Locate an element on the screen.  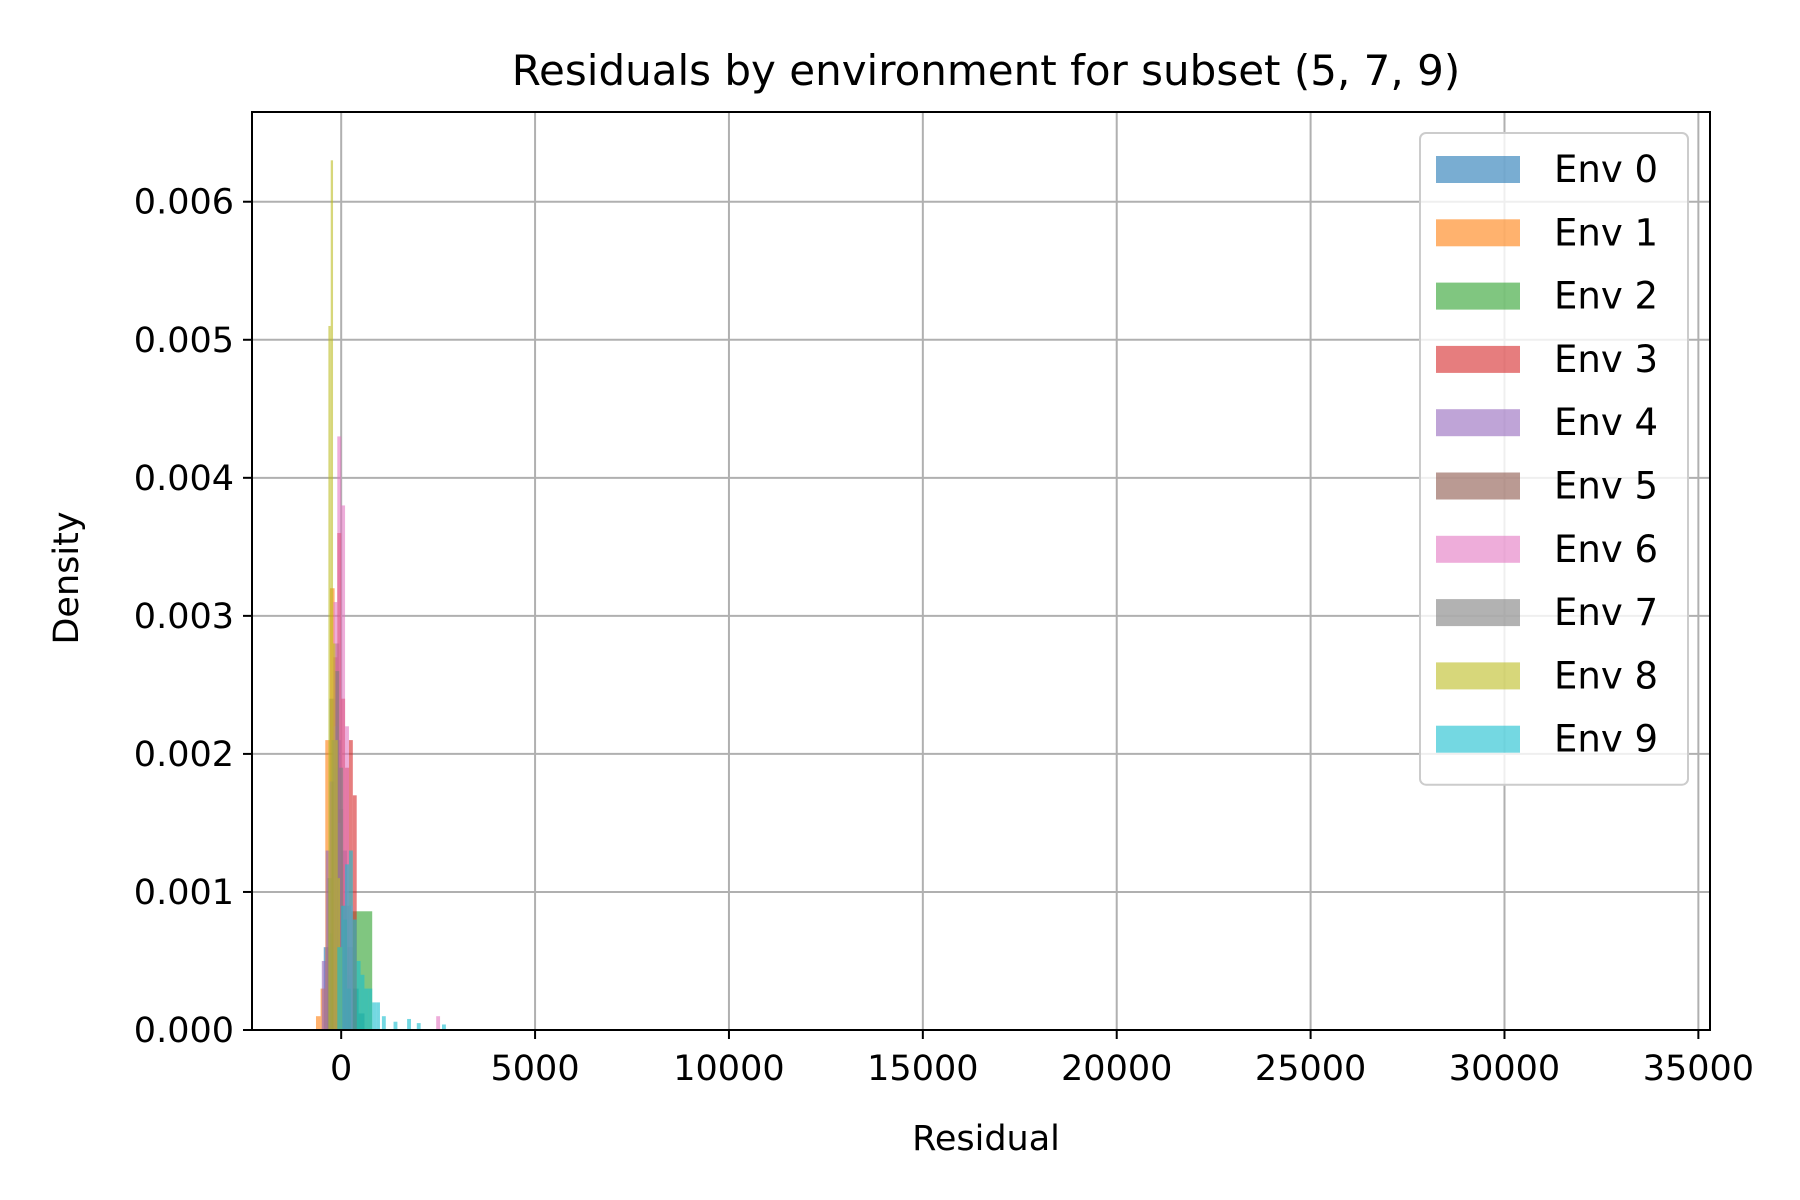
y-tick-label: 0.005 is located at coordinates (184, 341).